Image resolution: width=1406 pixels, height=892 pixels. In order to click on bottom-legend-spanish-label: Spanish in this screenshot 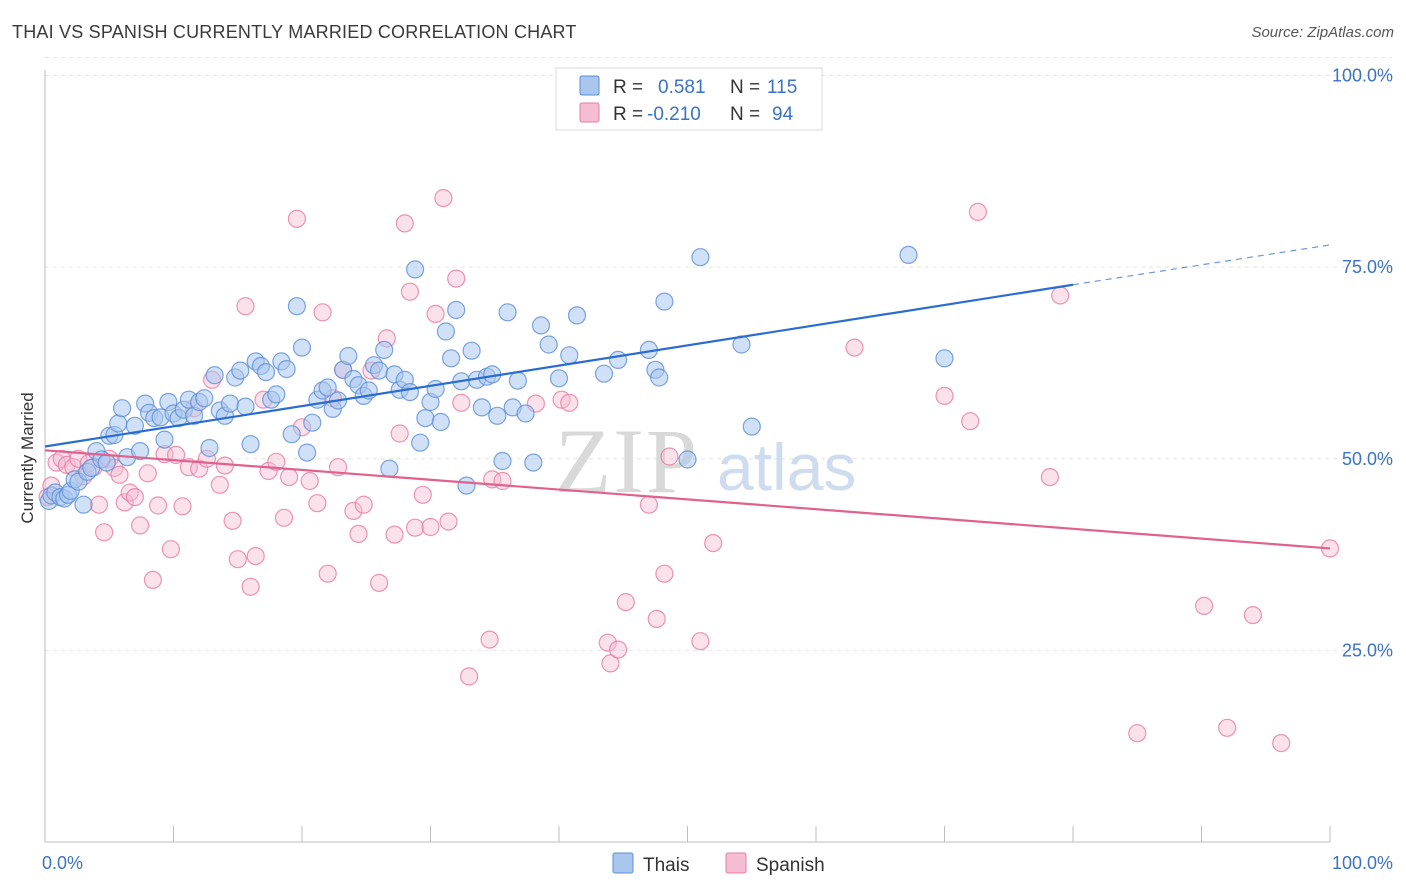, I will do `click(790, 865)`.